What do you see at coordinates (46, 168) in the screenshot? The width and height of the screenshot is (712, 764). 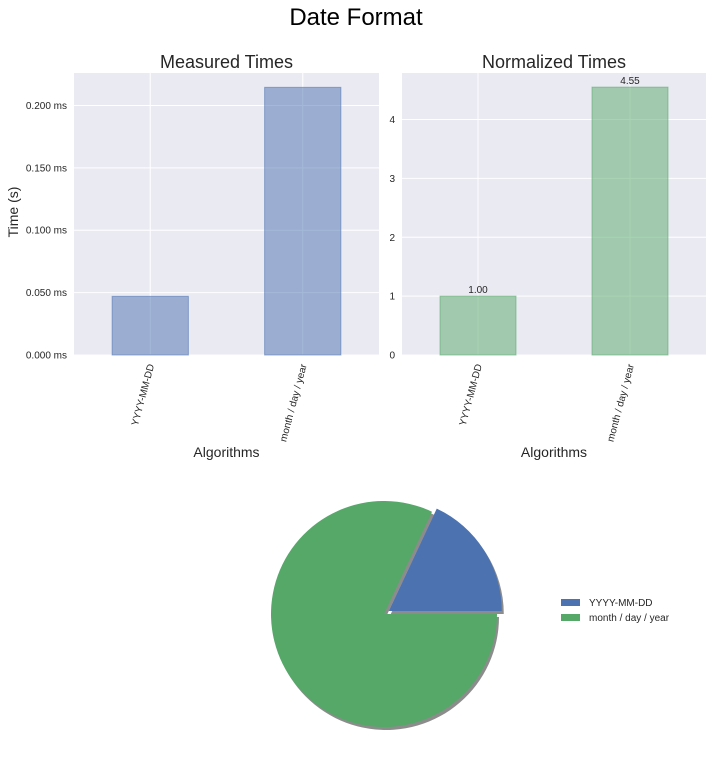 I see `y-tick-label: 0.150 ms` at bounding box center [46, 168].